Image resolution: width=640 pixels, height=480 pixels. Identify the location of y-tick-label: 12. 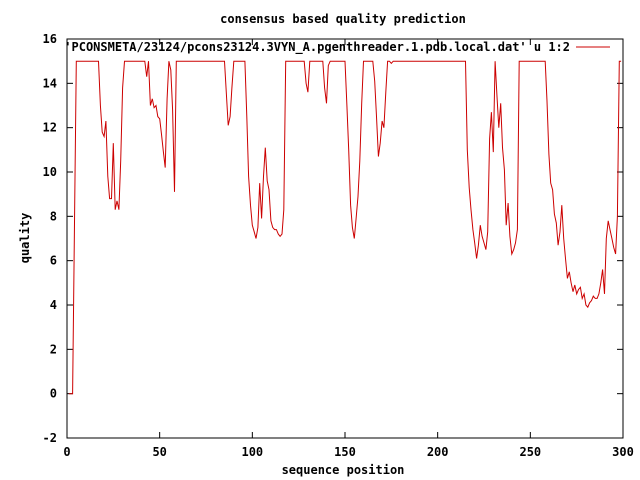
(50, 128).